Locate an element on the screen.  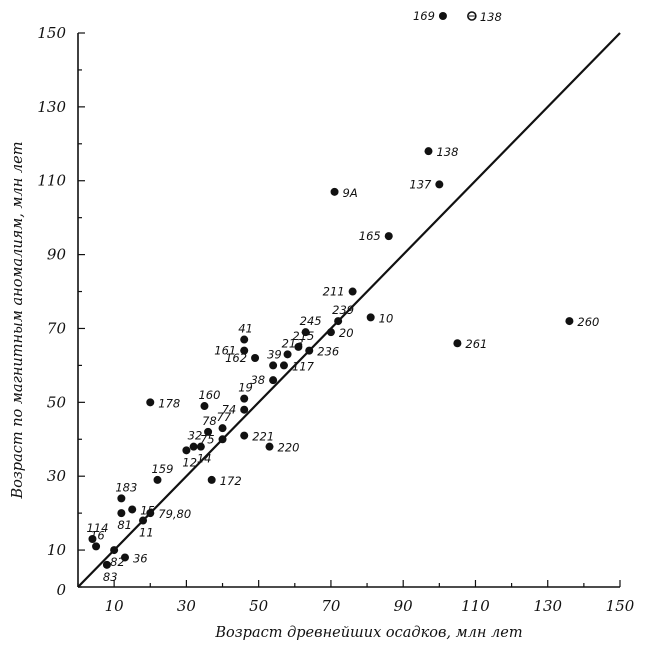
x-tick-label: 30 is located at coordinates (187, 606).